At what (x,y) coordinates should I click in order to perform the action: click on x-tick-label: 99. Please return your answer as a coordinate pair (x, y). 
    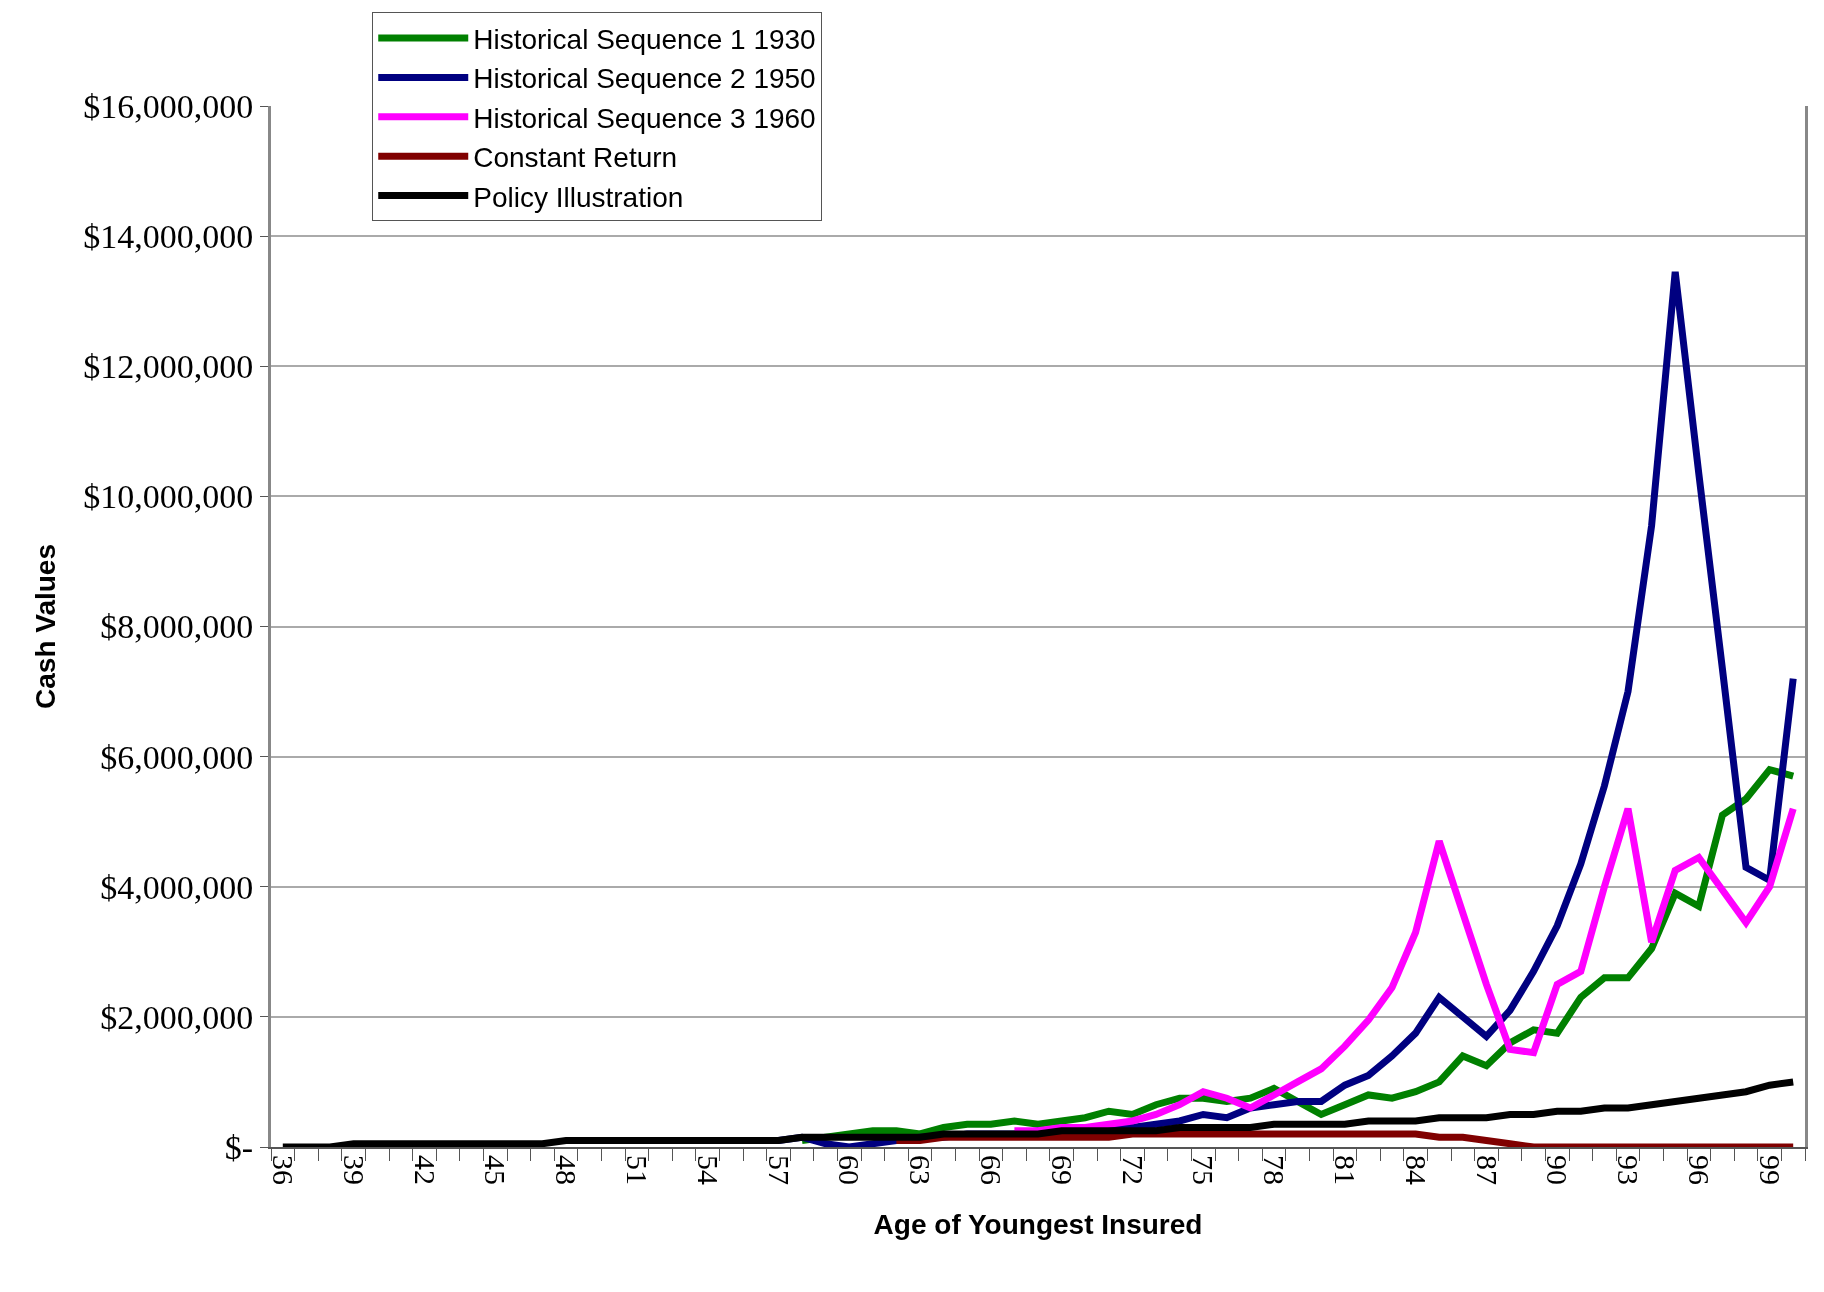
    Looking at the image, I should click on (1770, 1170).